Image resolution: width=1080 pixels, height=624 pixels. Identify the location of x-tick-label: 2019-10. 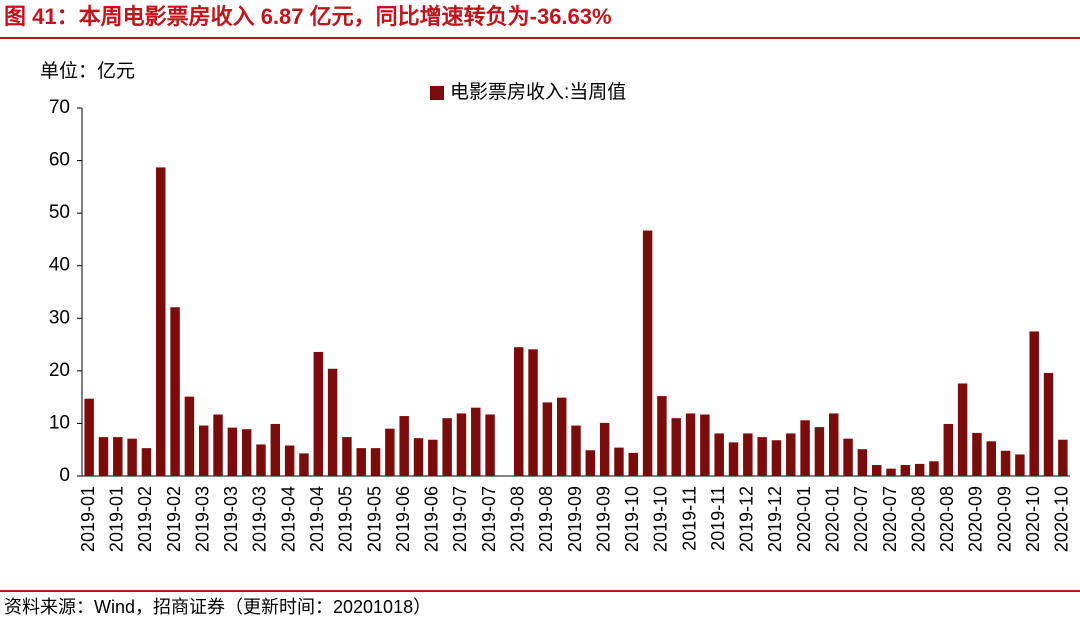
(632, 519).